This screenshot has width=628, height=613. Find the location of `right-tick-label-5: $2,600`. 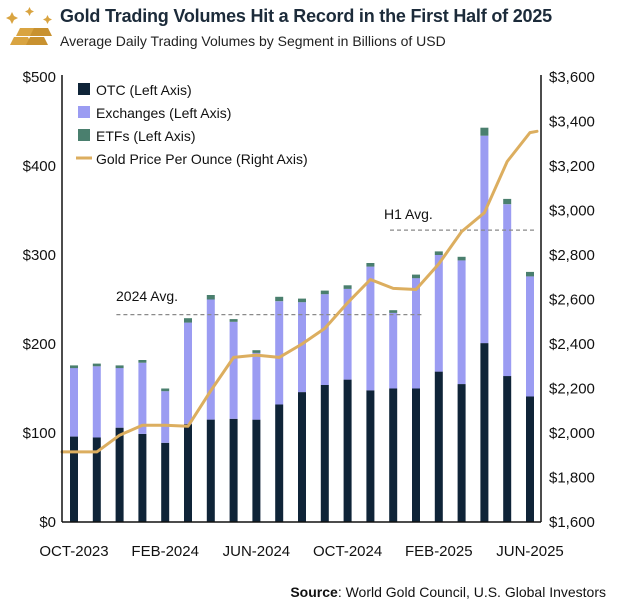

right-tick-label-5: $2,600 is located at coordinates (572, 300).